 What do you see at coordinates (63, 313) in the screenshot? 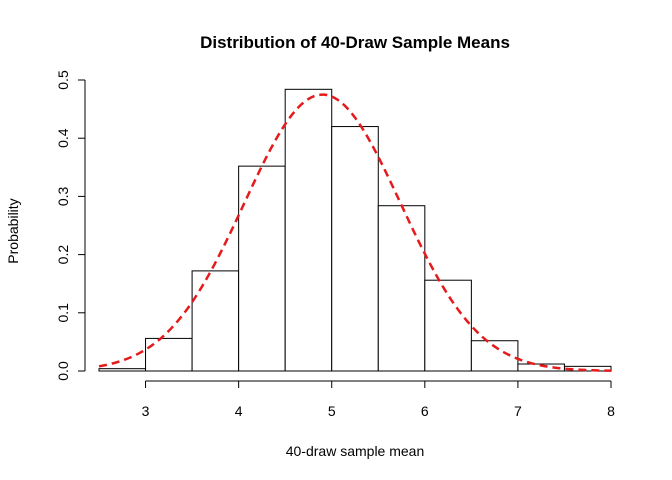
I see `y-tick-label: 0.1` at bounding box center [63, 313].